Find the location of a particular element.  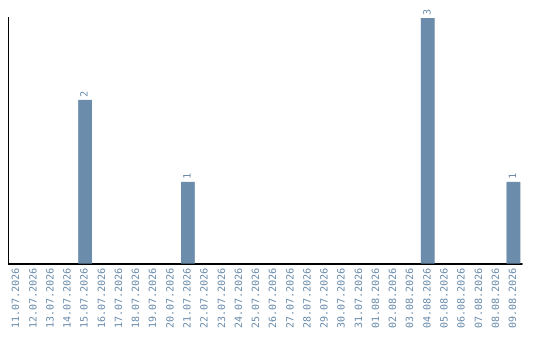

x-tick-label: 19.07.2026 is located at coordinates (154, 298).